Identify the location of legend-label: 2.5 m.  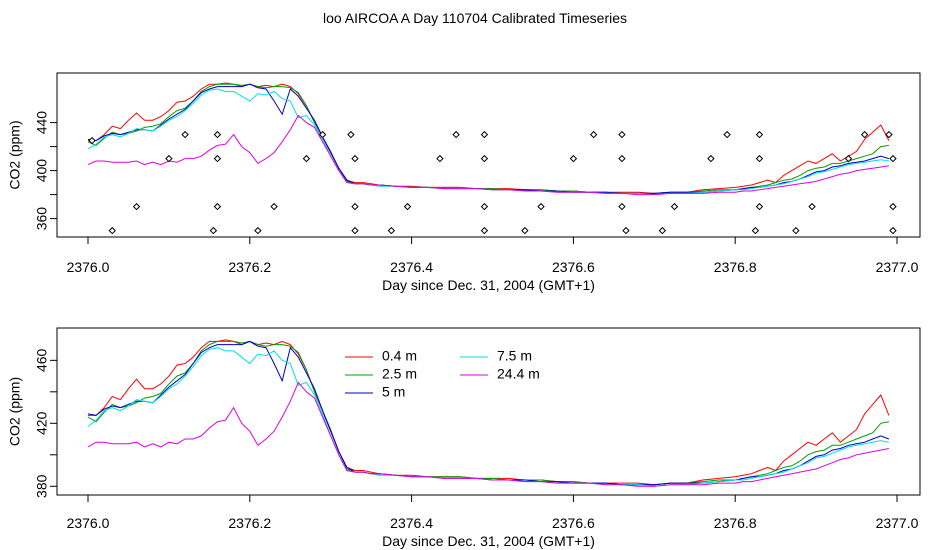
(399, 374).